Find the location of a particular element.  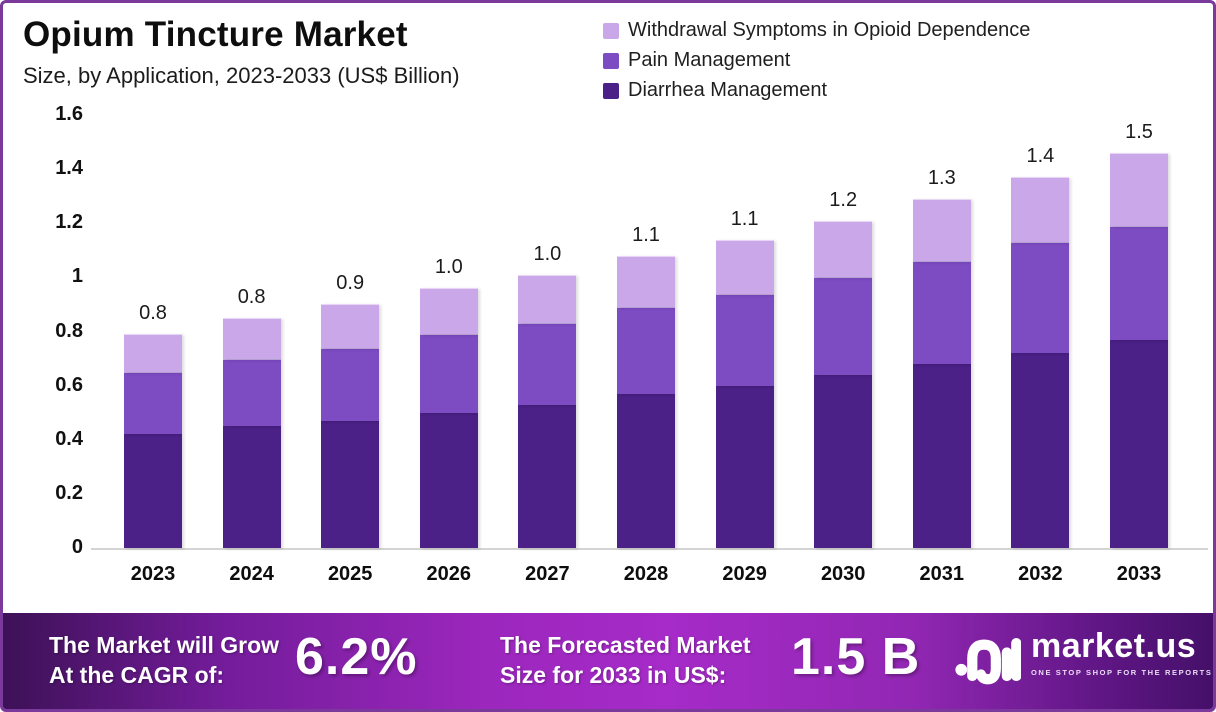

y-axis-tick-label: 1.6 is located at coordinates (69, 114).